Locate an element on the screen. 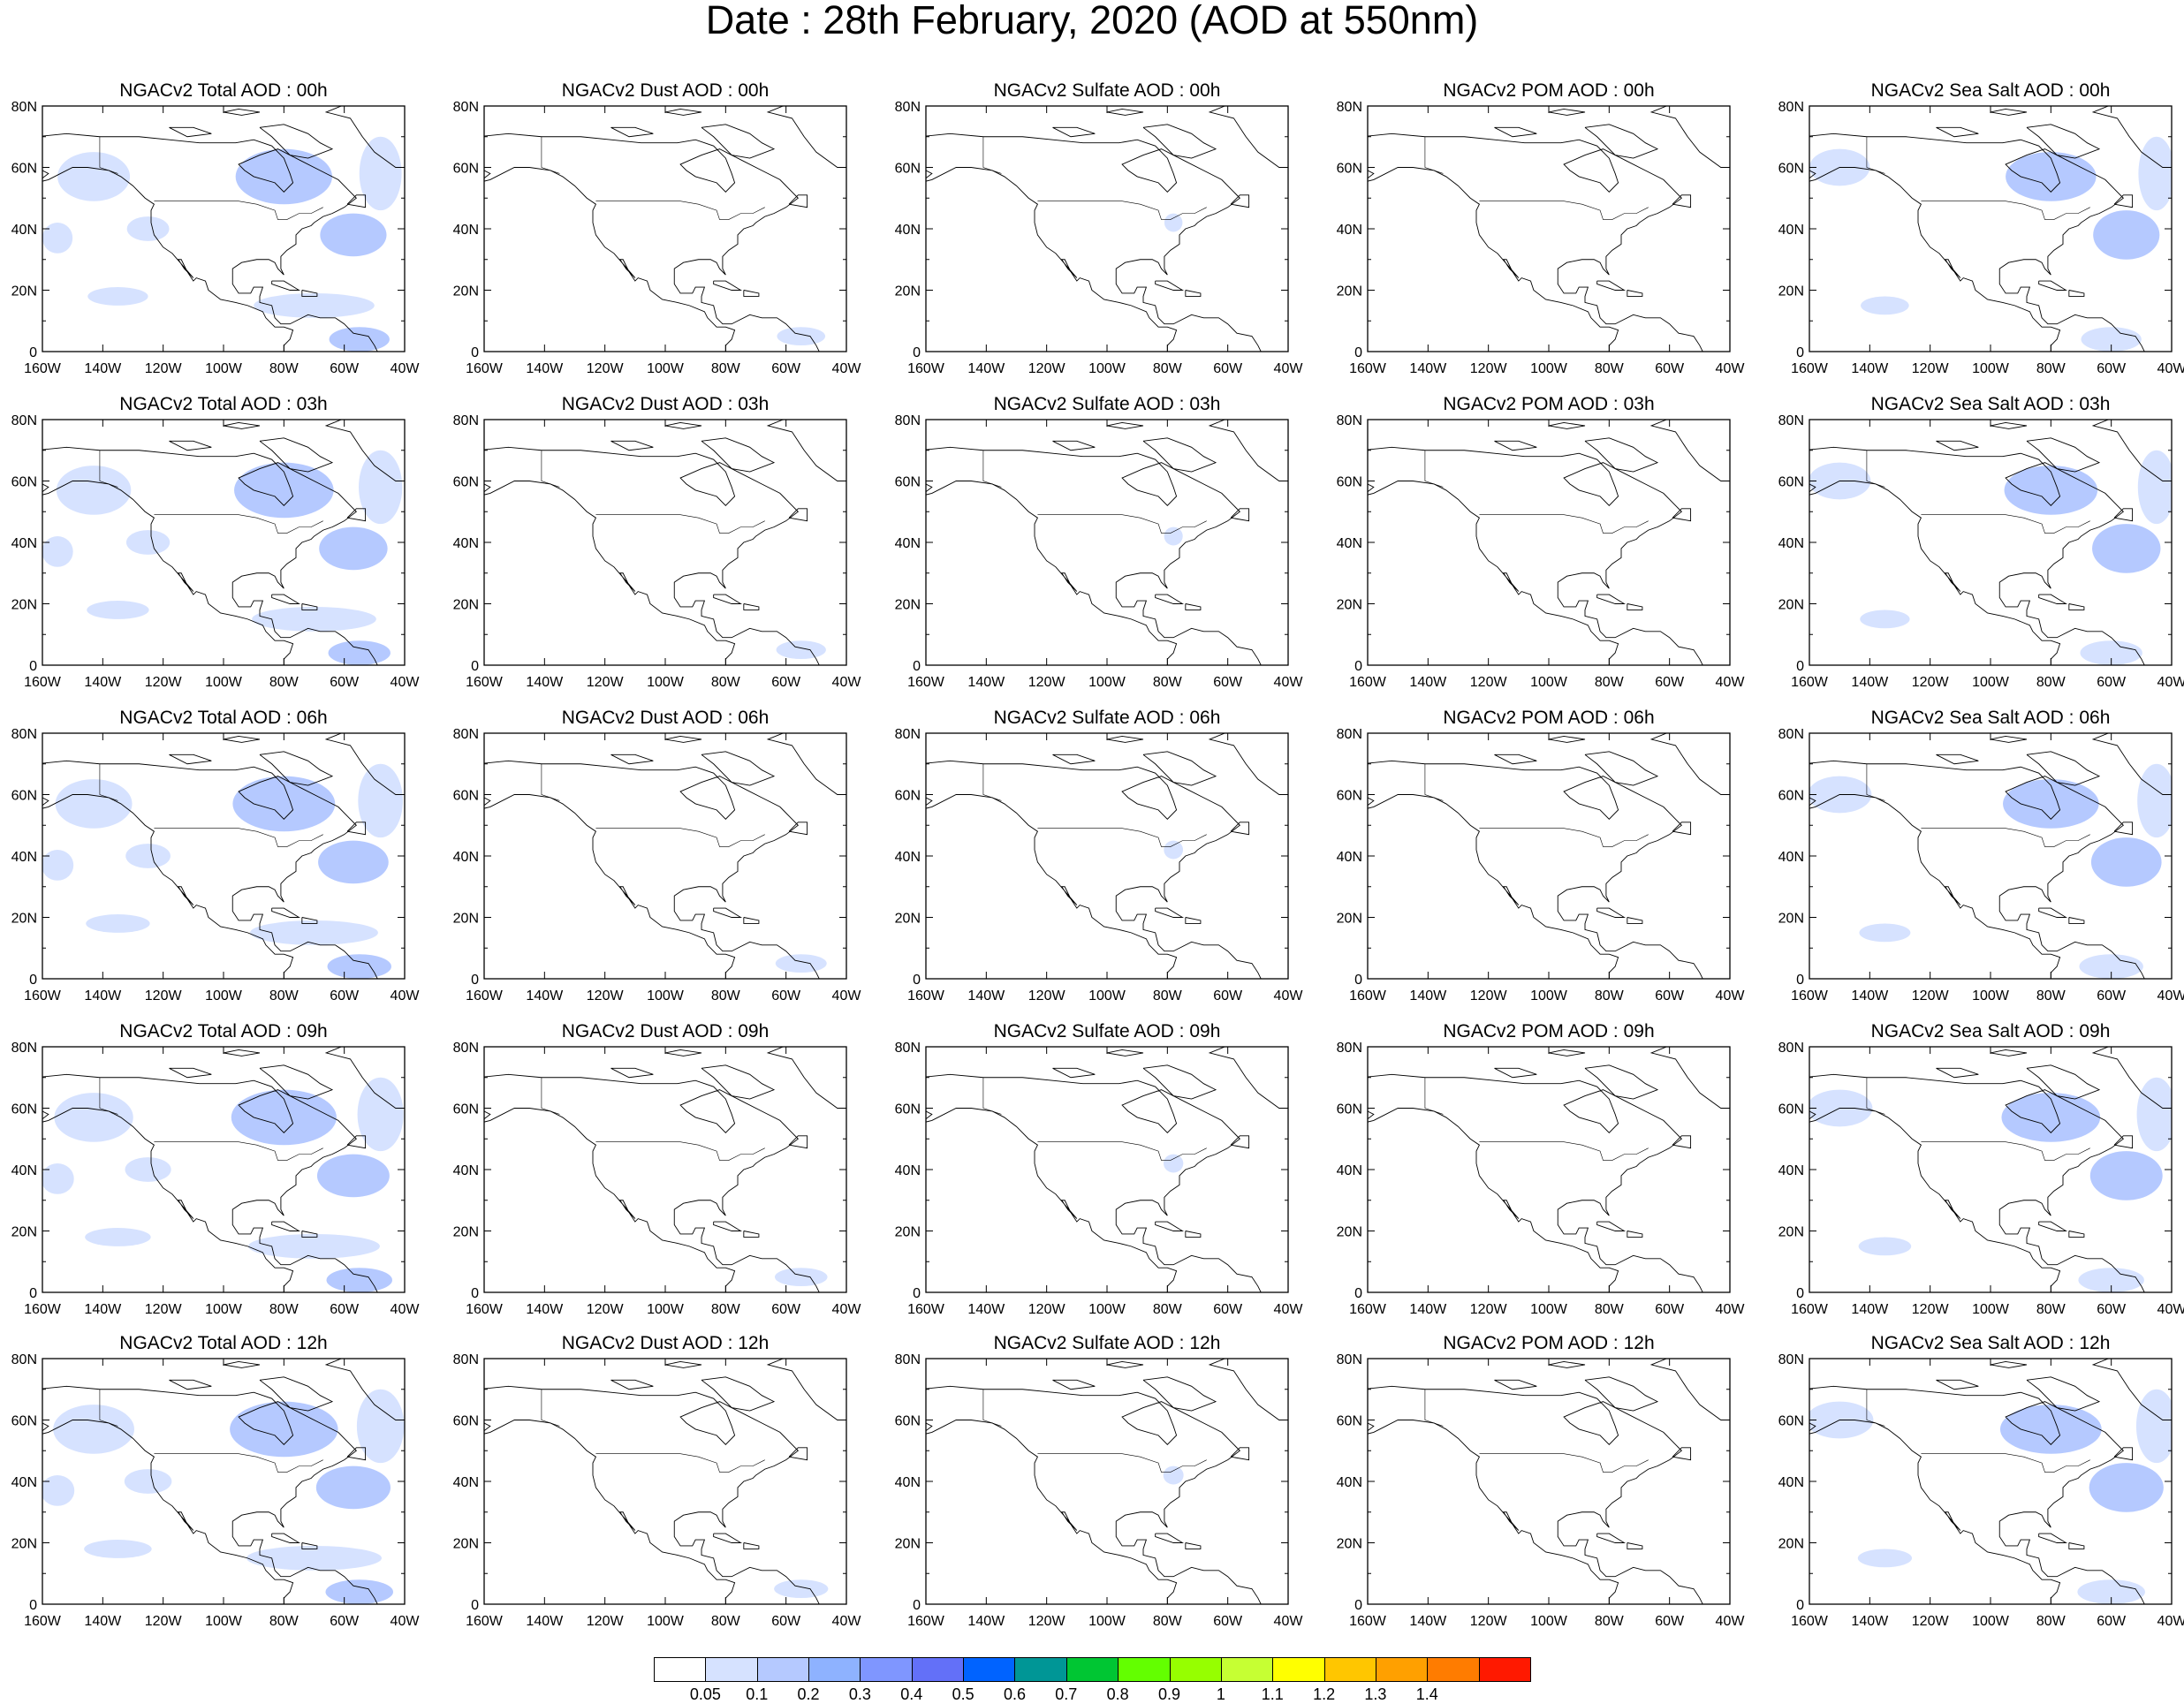  colorbar-label: 1 is located at coordinates (1220, 1694).